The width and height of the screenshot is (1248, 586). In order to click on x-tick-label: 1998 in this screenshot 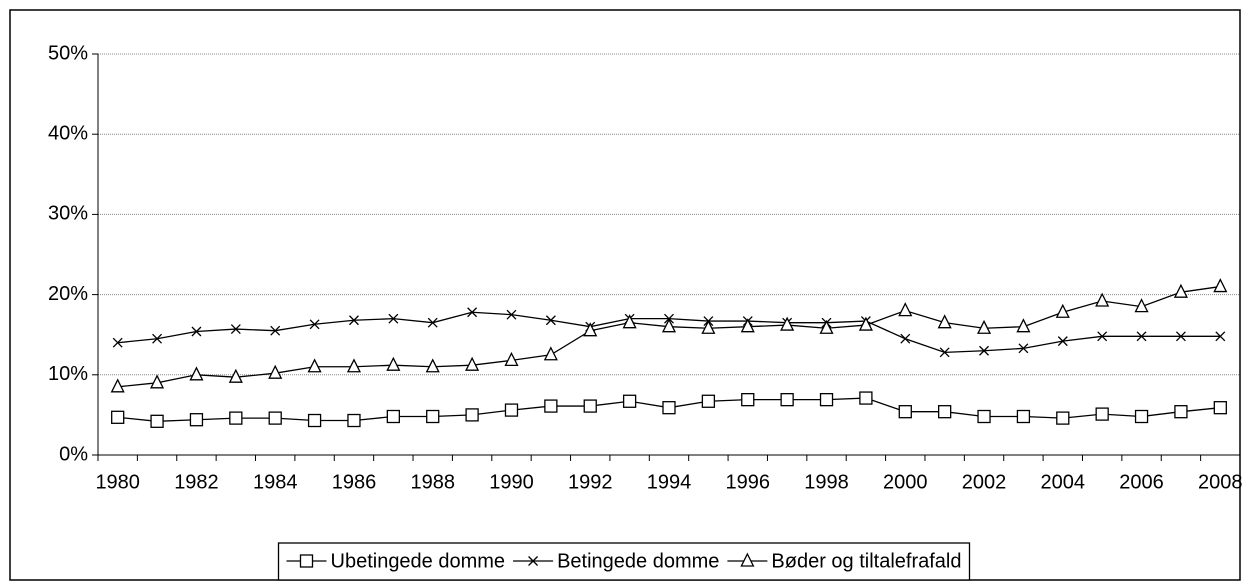, I will do `click(826, 482)`.